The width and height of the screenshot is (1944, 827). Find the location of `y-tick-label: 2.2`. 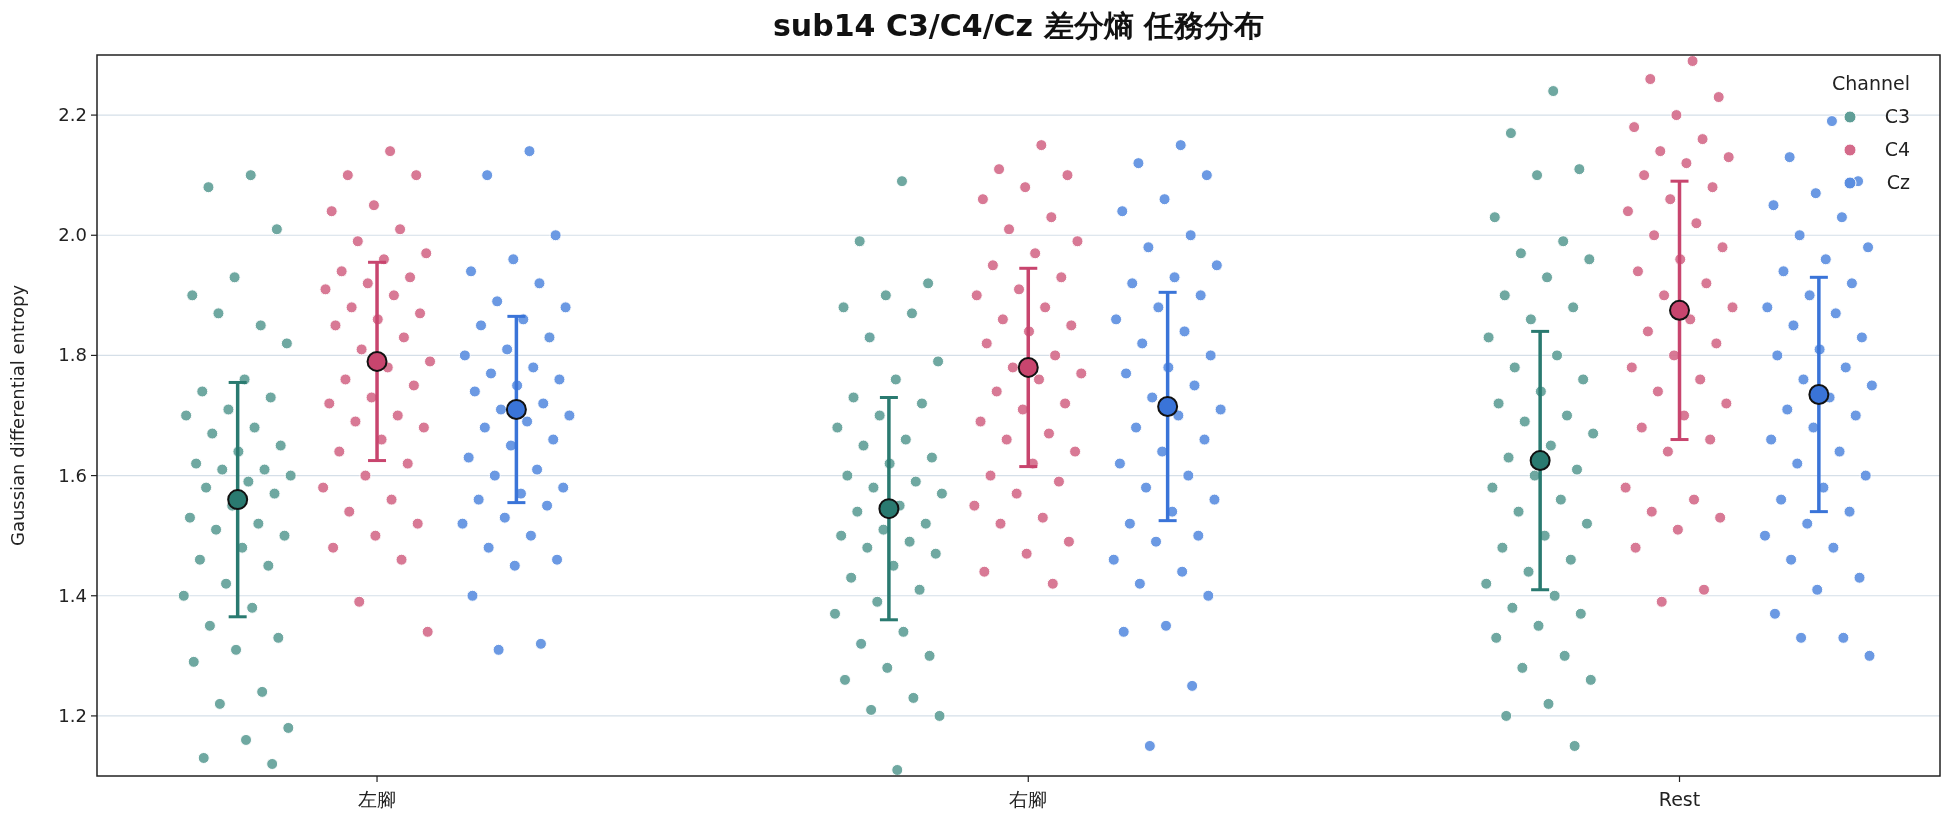

y-tick-label: 2.2 is located at coordinates (72, 115).